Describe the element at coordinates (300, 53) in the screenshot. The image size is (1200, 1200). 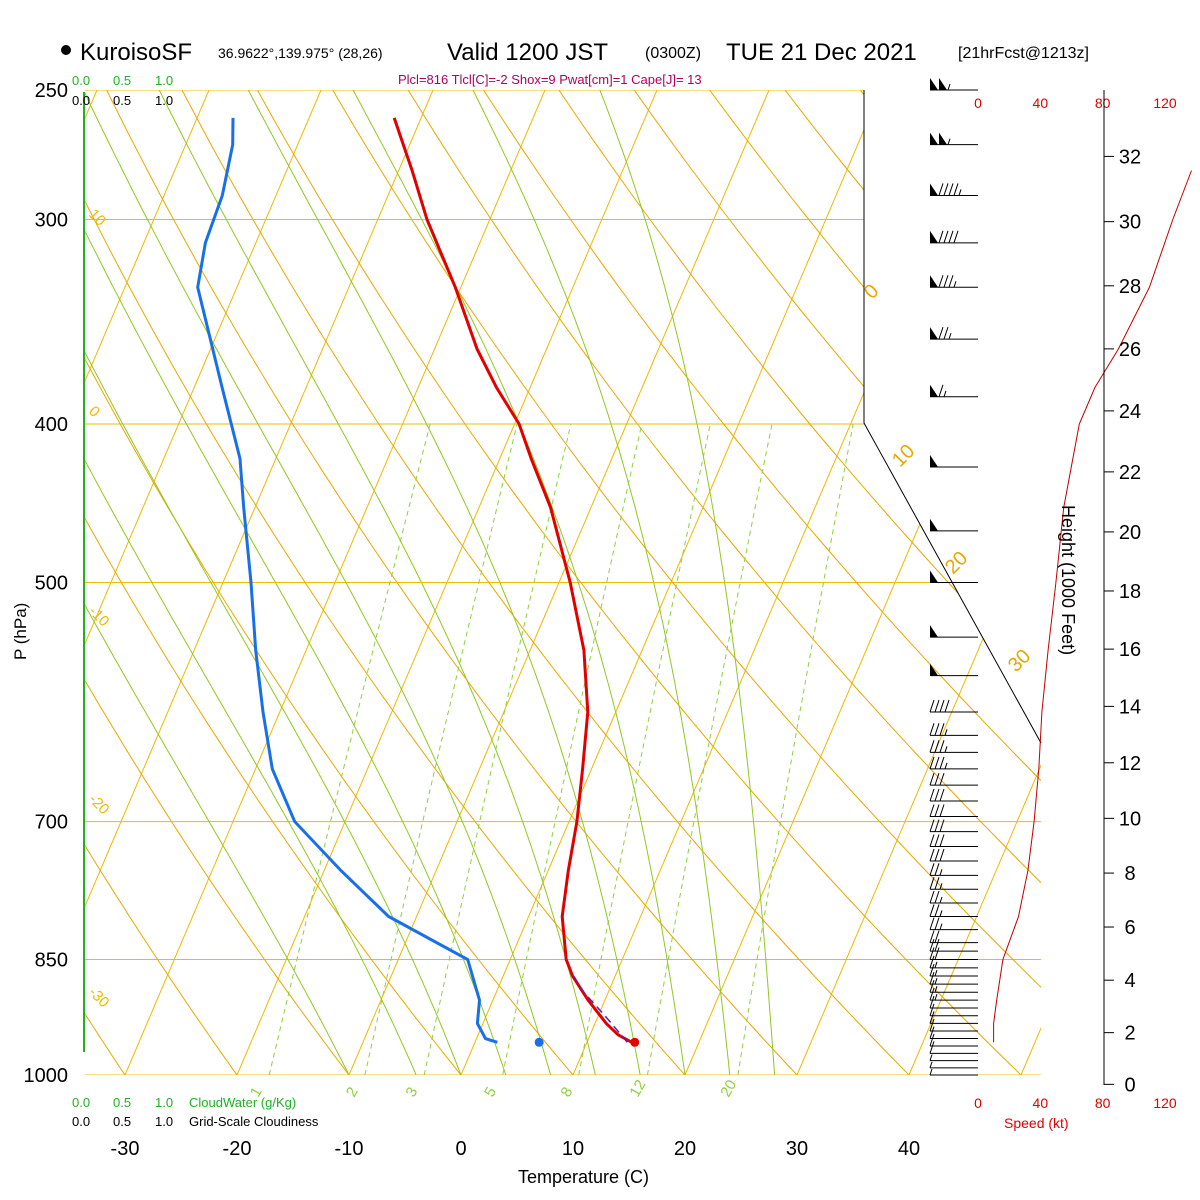
I see `station-coords: 36.9622°,139.975° (28,26)` at that location.